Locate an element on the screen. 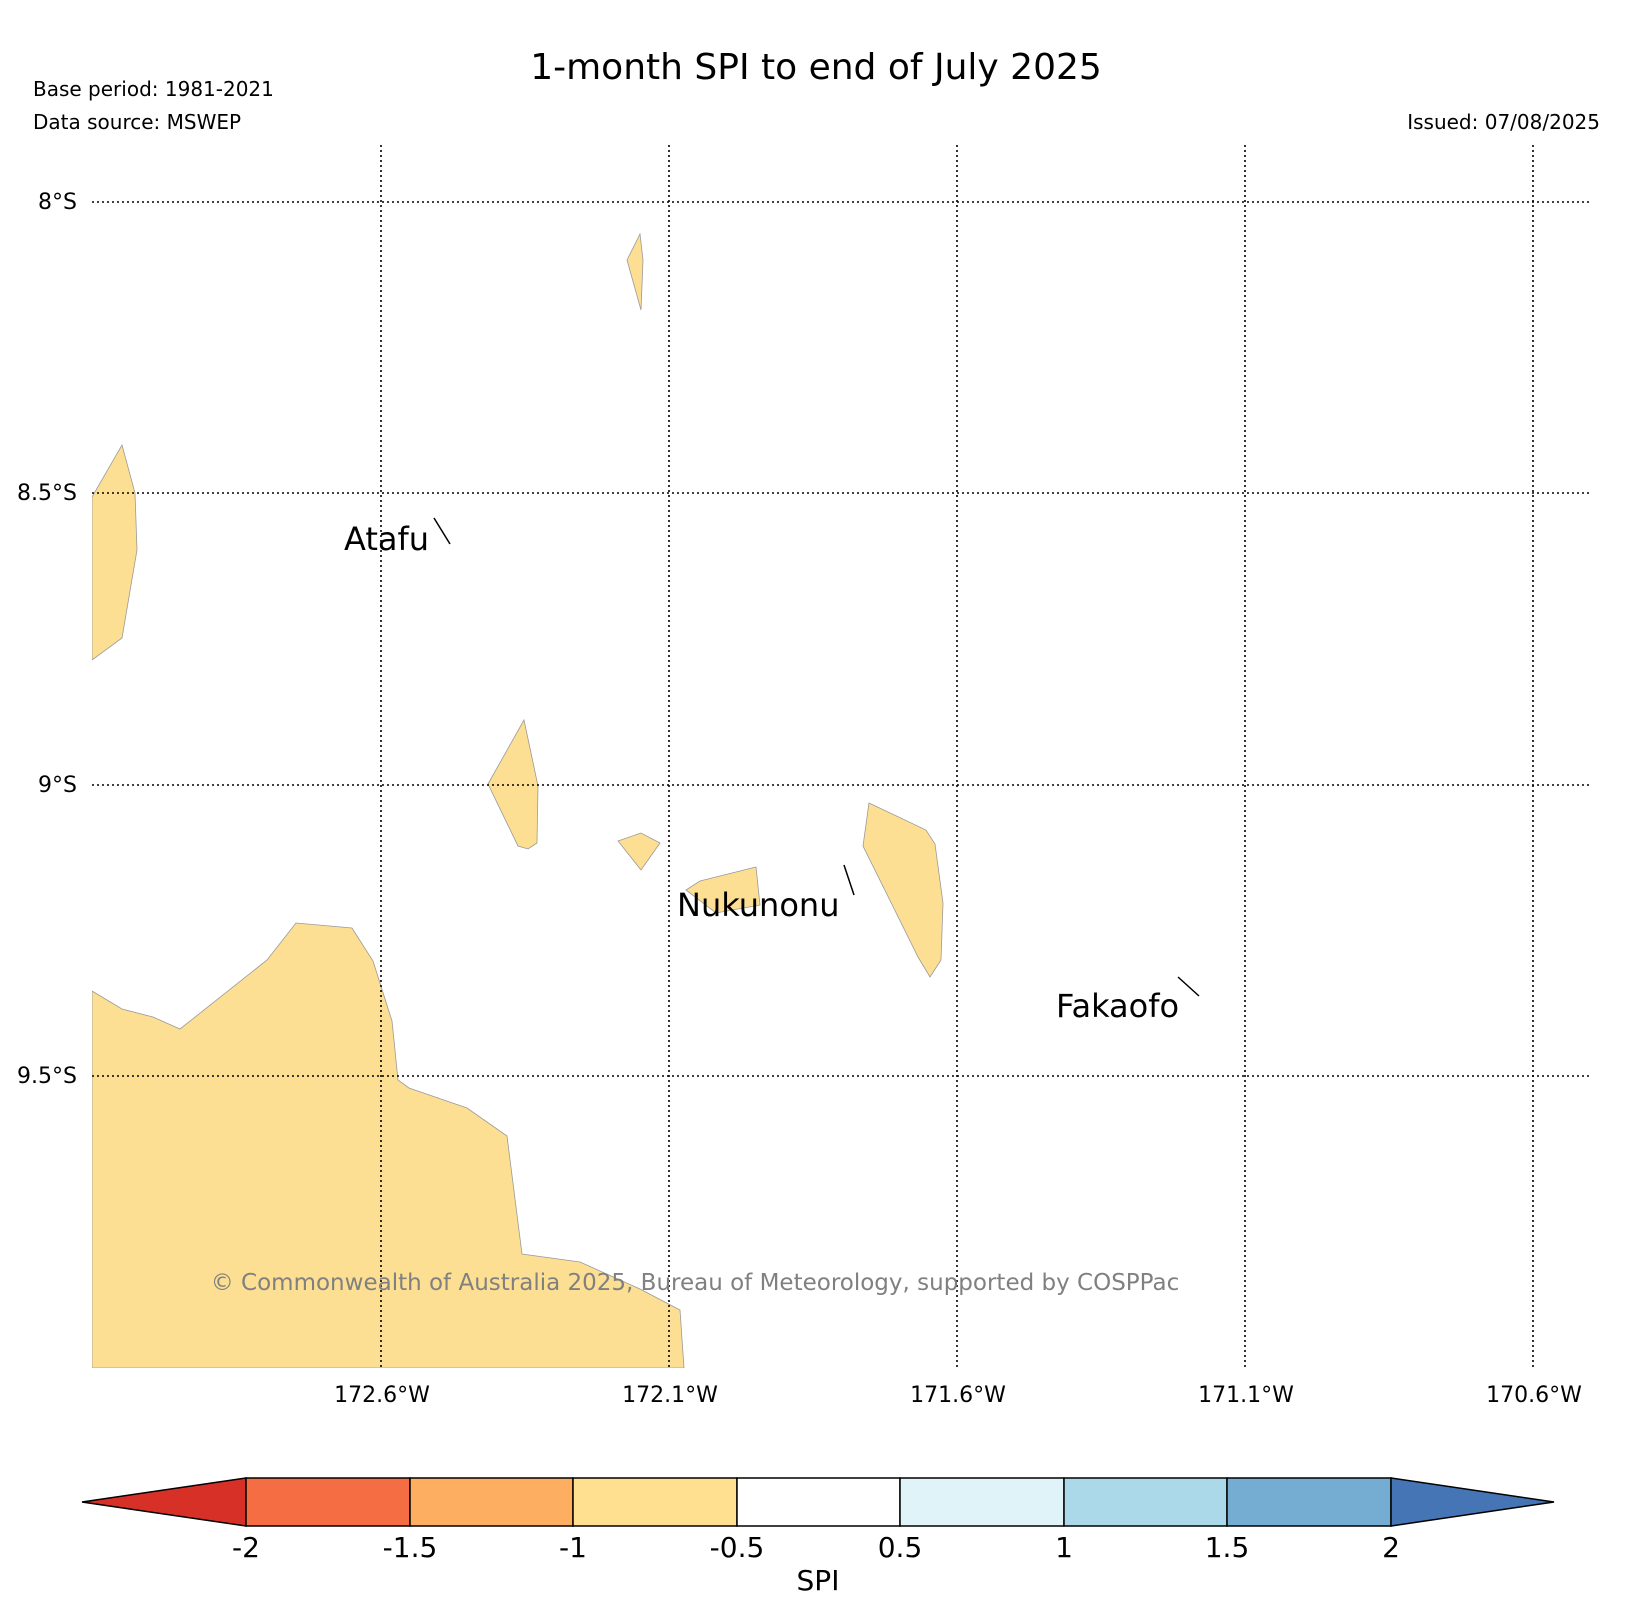 The height and width of the screenshot is (1609, 1632). place-fakaofo: Fakaofo is located at coordinates (1128, 1000).